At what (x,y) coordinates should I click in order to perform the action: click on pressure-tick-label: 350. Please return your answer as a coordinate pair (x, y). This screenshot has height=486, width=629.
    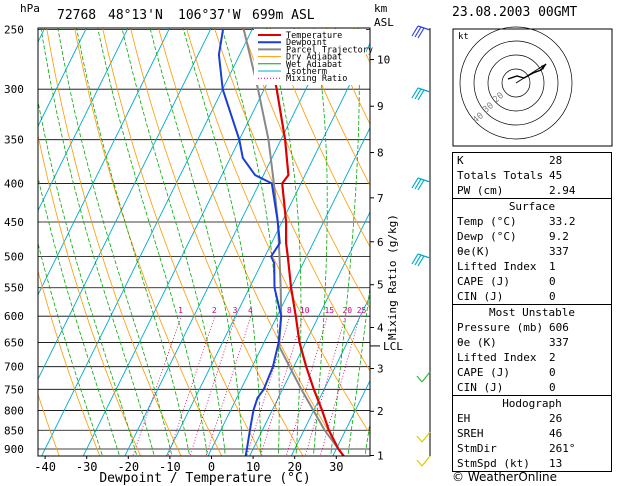
    Looking at the image, I should click on (14, 140).